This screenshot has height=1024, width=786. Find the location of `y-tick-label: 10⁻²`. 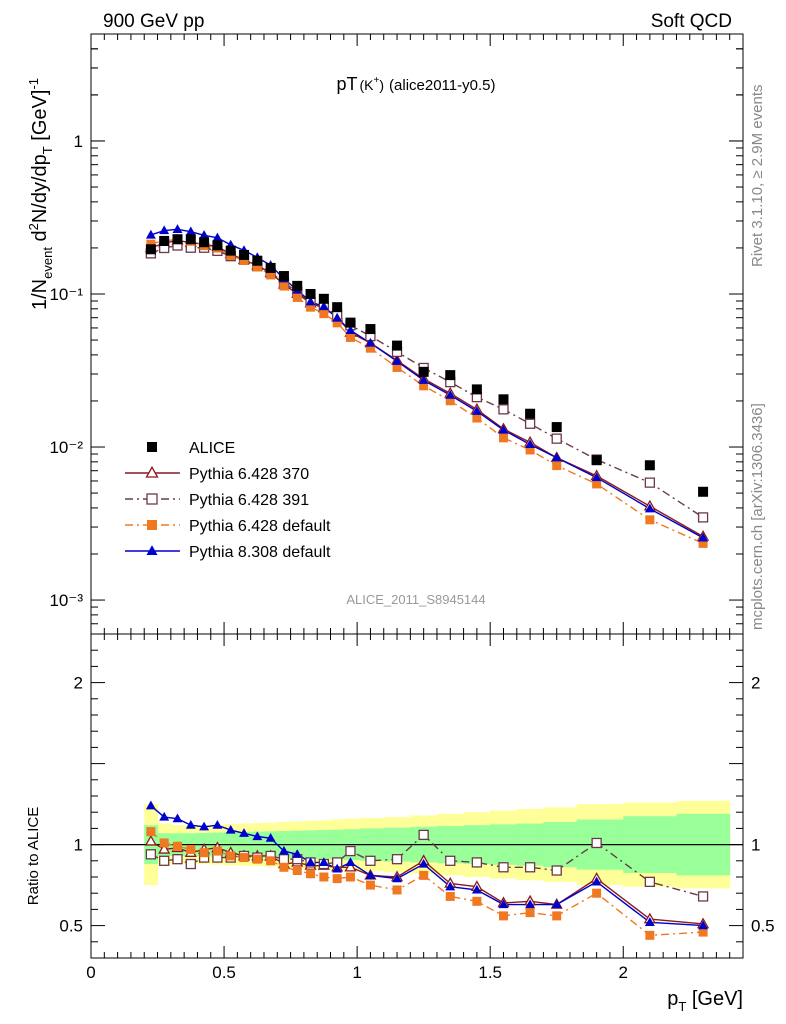

y-tick-label: 10⁻² is located at coordinates (66, 447).